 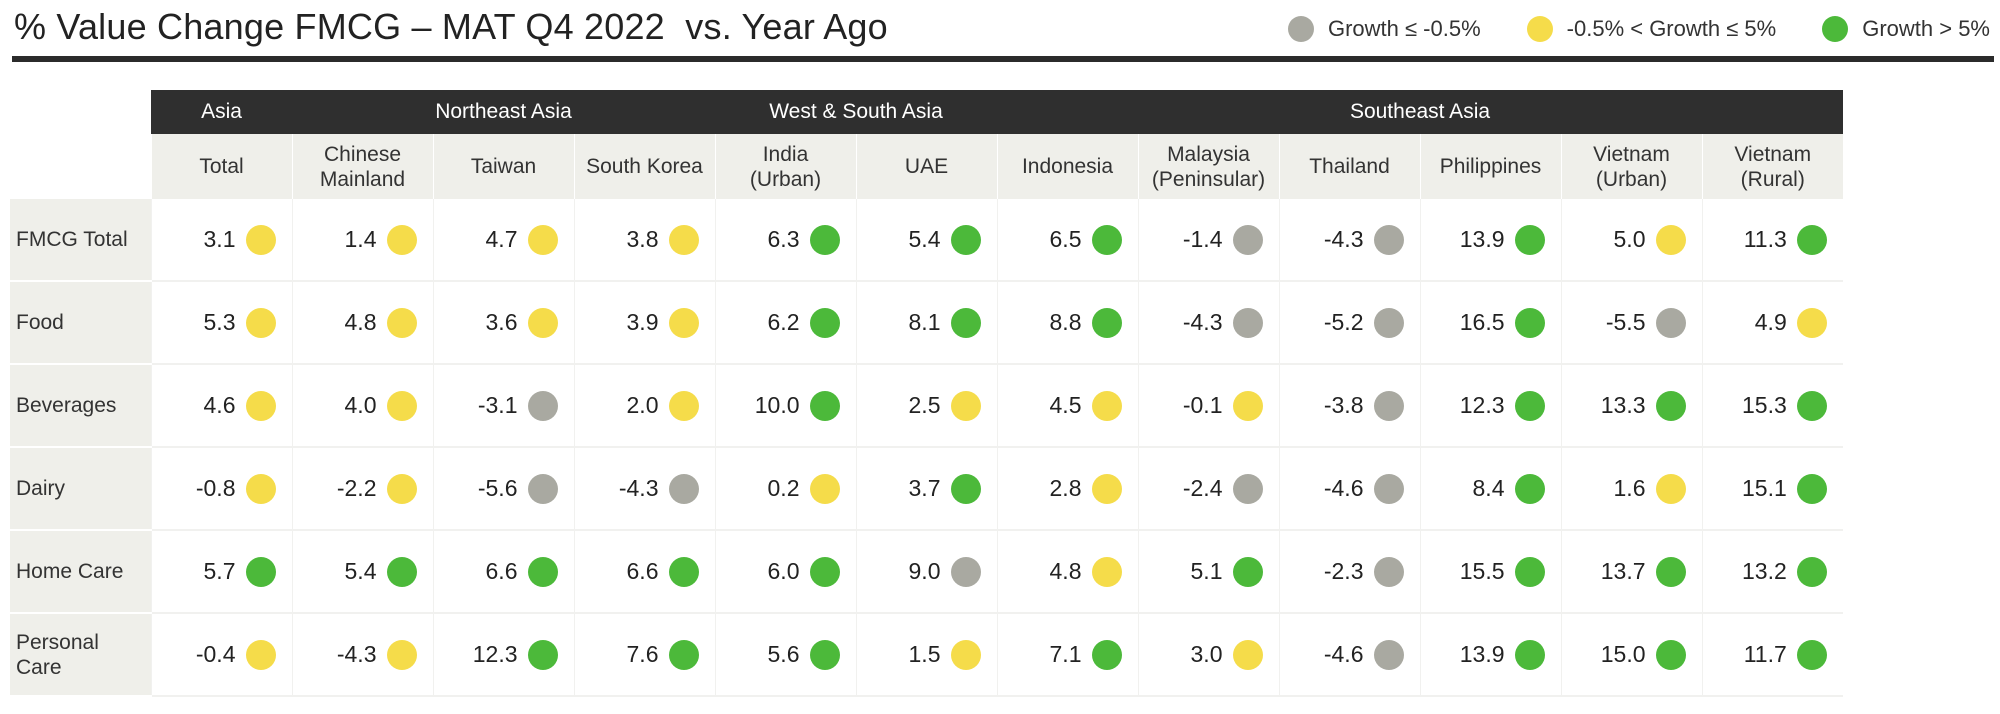 What do you see at coordinates (1482, 322) in the screenshot?
I see `value-label: 16.5` at bounding box center [1482, 322].